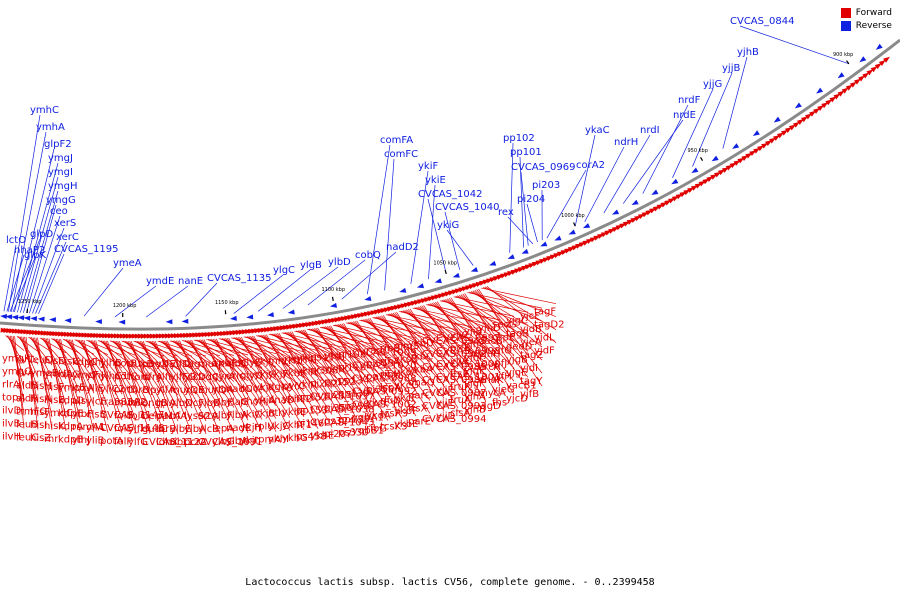  I want to click on forward-gene-label: CVCAS_0987, so click(454, 393).